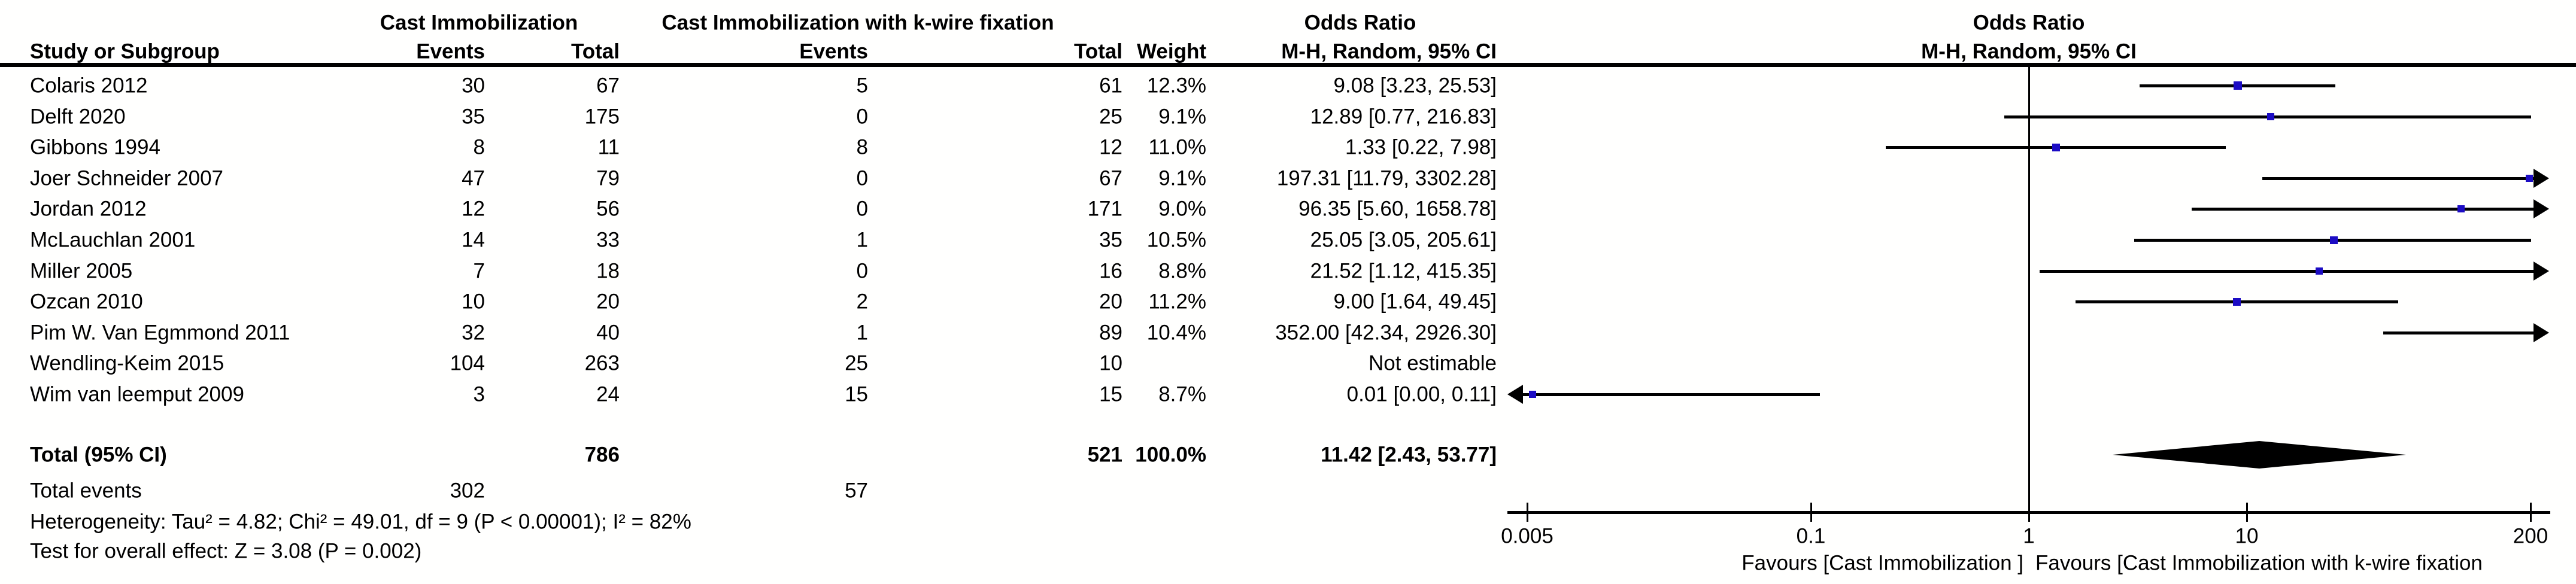 This screenshot has width=2576, height=584. Describe the element at coordinates (479, 147) in the screenshot. I see `events-cast: 8` at that location.